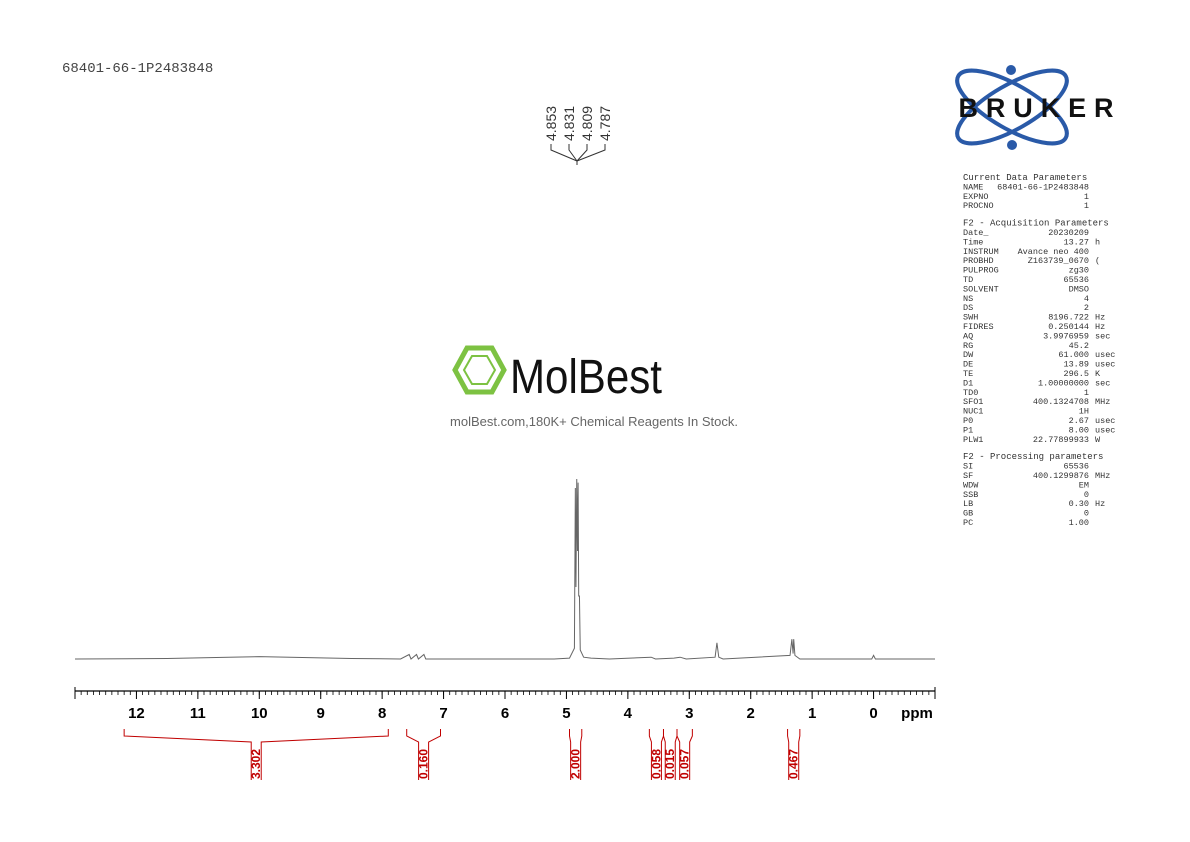  Describe the element at coordinates (1098, 440) in the screenshot. I see `parameter-unit: W` at that location.